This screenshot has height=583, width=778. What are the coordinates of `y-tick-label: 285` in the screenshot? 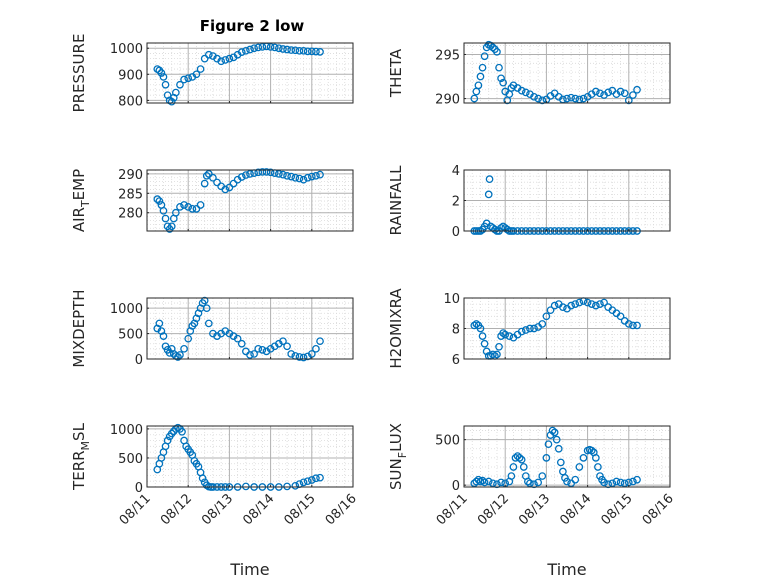 It's located at (130, 194).